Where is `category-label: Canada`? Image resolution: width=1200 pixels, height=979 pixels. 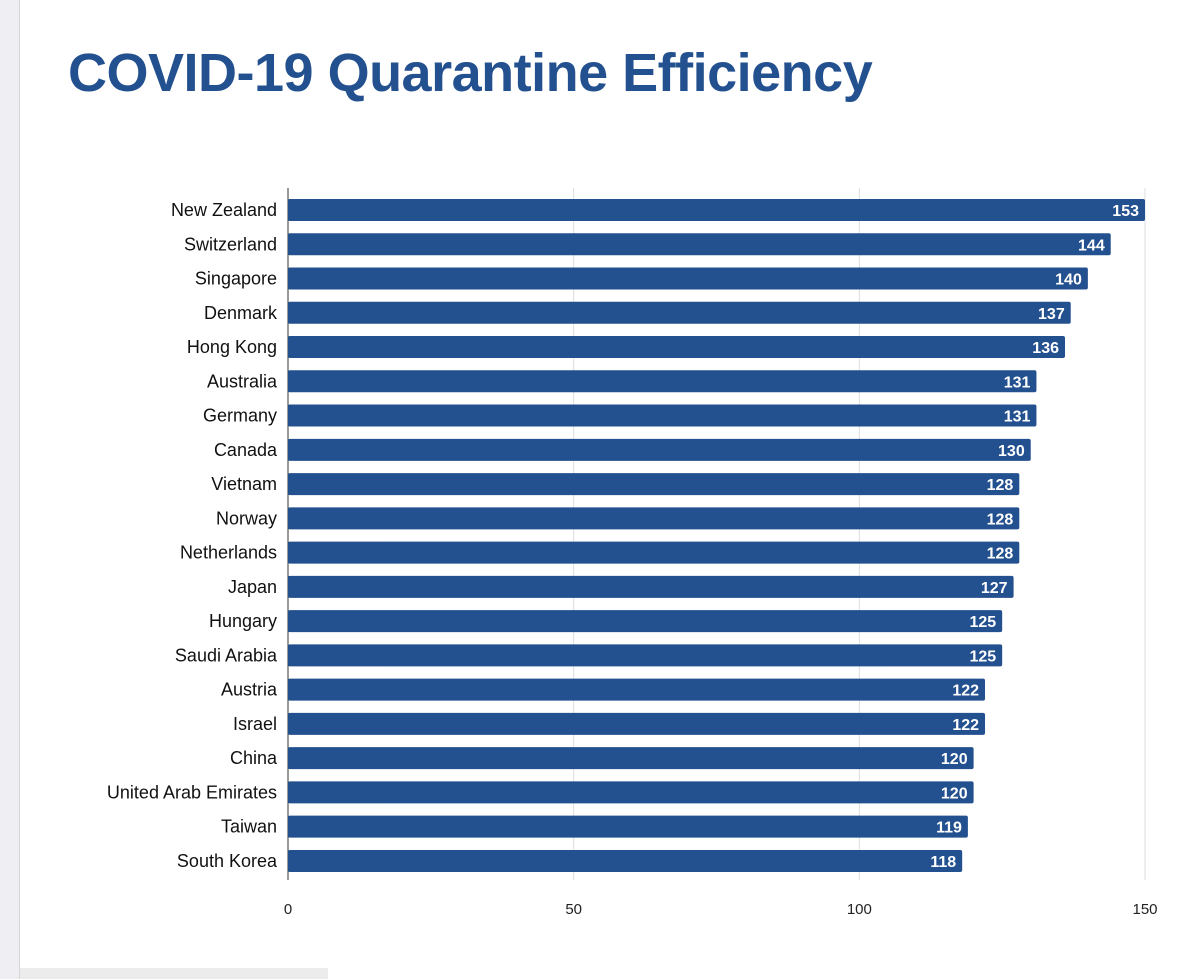 category-label: Canada is located at coordinates (246, 450).